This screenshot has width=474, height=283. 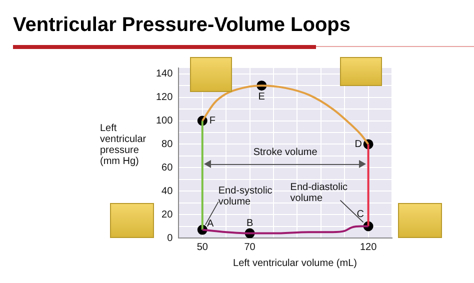 What do you see at coordinates (168, 191) in the screenshot?
I see `y-tick-label: 40` at bounding box center [168, 191].